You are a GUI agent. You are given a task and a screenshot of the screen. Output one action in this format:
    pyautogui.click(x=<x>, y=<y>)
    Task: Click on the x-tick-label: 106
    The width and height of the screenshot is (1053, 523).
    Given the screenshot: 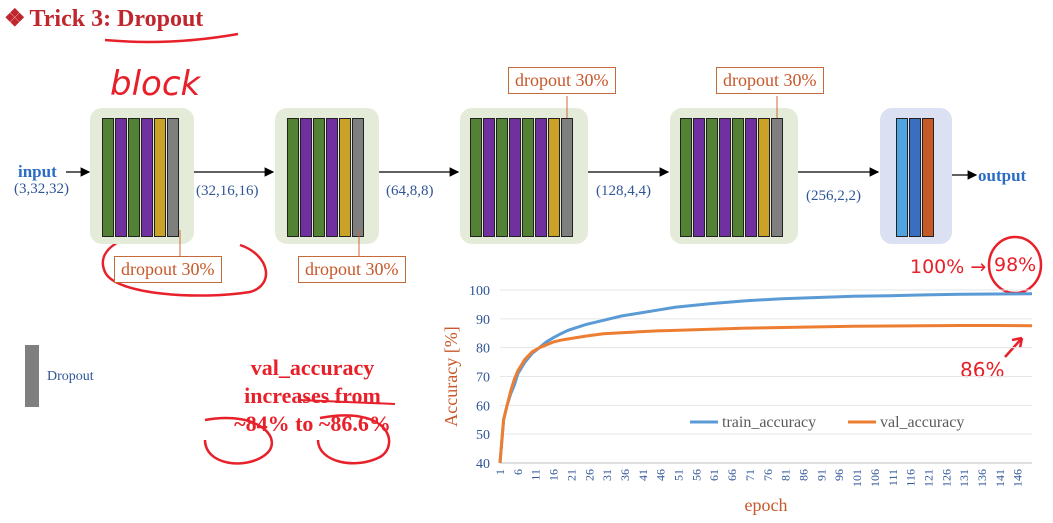 What is the action you would take?
    pyautogui.click(x=875, y=478)
    